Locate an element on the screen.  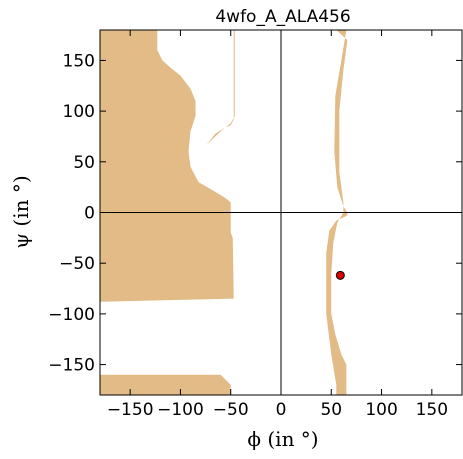
y-tick-label: −50 is located at coordinates (77, 264).